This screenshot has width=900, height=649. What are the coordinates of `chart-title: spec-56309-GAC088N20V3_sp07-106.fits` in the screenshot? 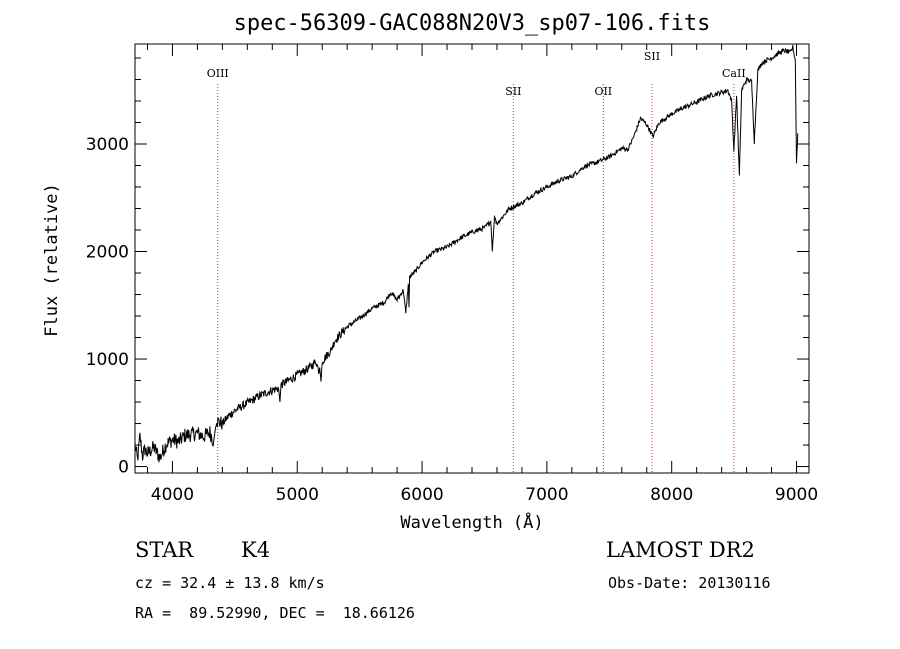 It's located at (472, 23).